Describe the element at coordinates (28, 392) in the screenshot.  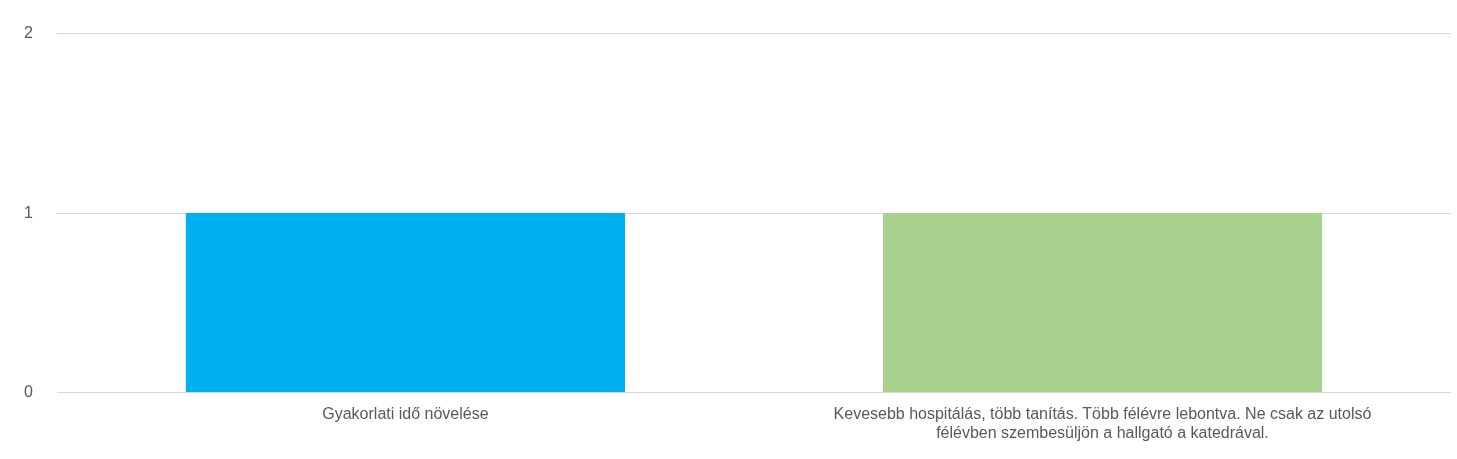
I see `y-tick-label: 0` at that location.